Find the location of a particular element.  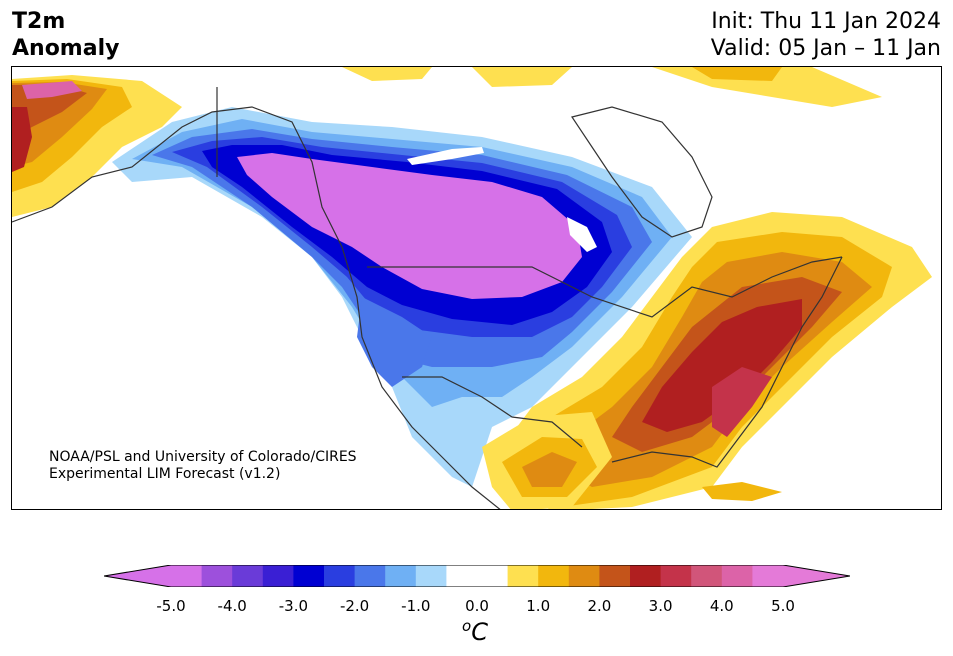

colorbar-tick-label: -5.0 is located at coordinates (171, 606).